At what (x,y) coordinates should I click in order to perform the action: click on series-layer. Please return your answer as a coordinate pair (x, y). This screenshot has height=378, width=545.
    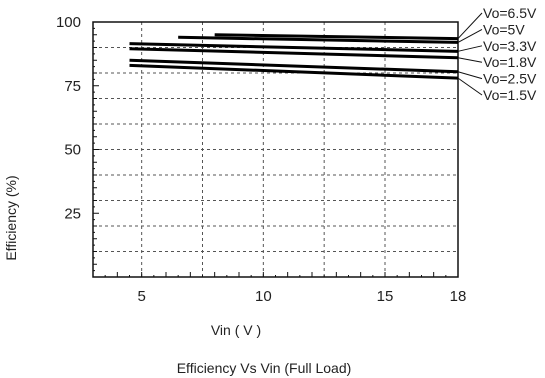
    Looking at the image, I should click on (294, 56).